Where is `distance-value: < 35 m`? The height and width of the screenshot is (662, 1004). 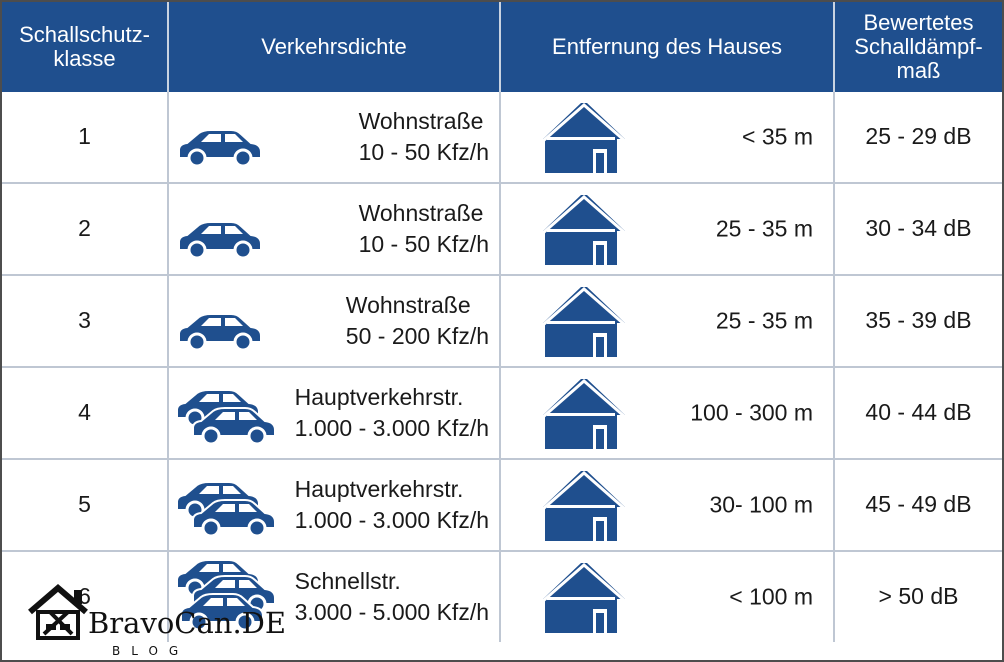 distance-value: < 35 m is located at coordinates (777, 136).